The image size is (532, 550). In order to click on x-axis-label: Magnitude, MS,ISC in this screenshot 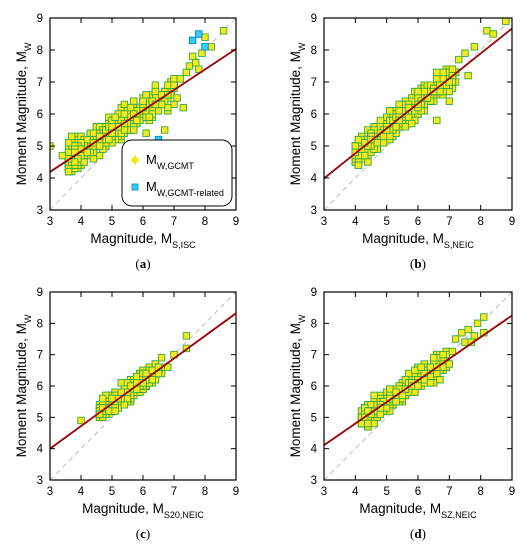, I will do `click(143, 240)`.